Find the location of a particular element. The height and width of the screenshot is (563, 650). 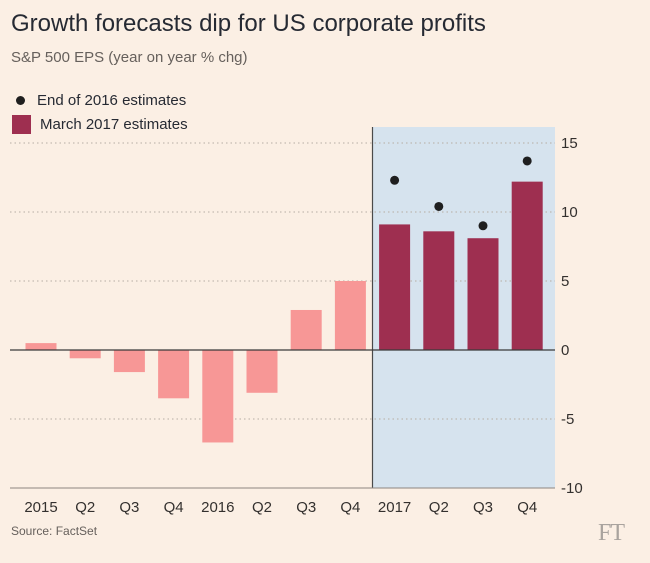

source-note: Source: FactSet is located at coordinates (54, 531).